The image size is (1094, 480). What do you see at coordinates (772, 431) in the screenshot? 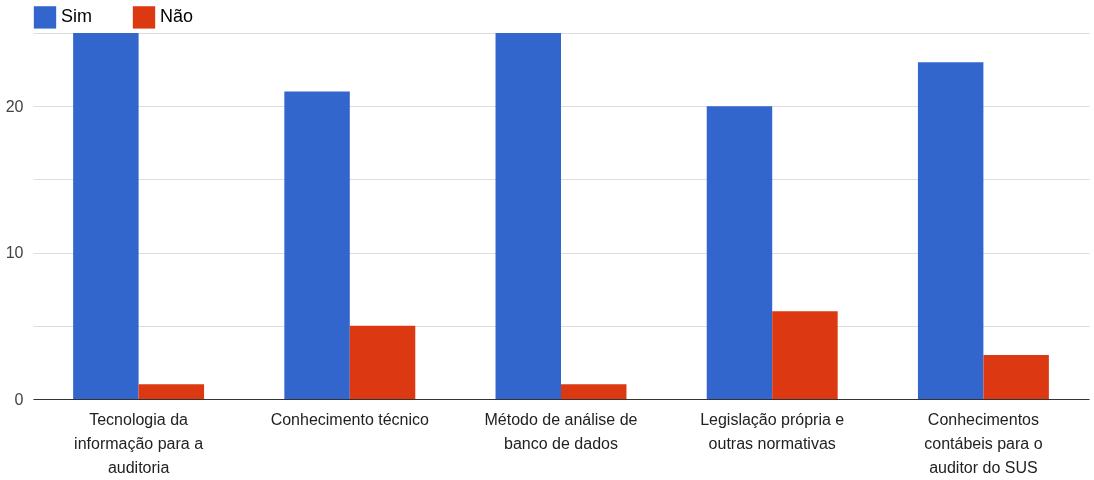
I see `x-tick-label: Legislação própria e outras normativas` at bounding box center [772, 431].